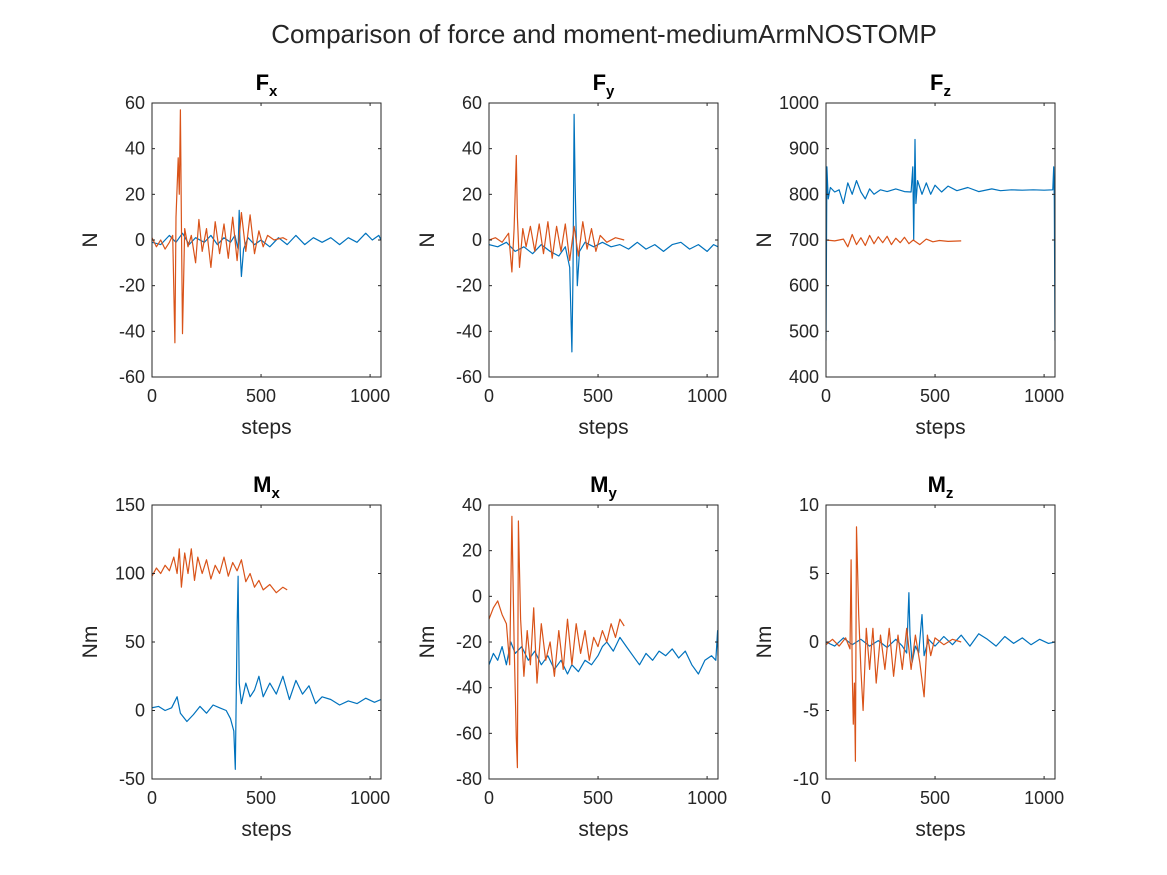  Describe the element at coordinates (603, 427) in the screenshot. I see `x-axis-label-fy: steps` at that location.